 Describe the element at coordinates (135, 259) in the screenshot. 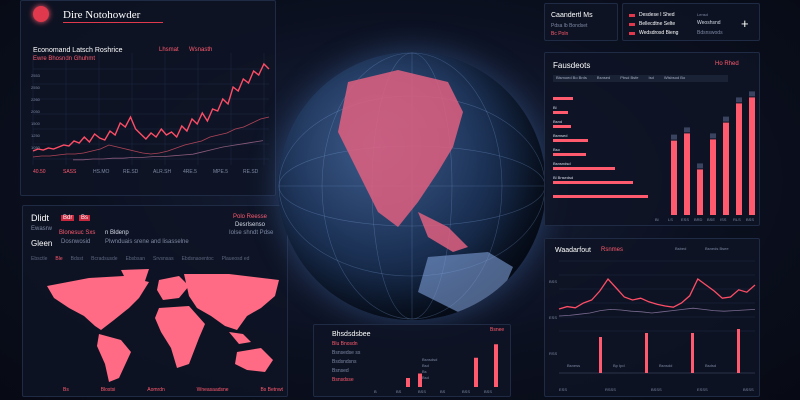

I see `map-tab: Ebsbsan` at that location.